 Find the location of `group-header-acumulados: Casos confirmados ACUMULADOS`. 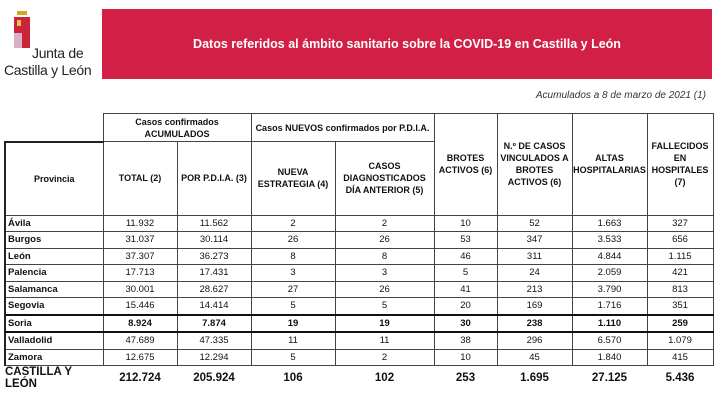

group-header-acumulados: Casos confirmados ACUMULADOS is located at coordinates (177, 127).